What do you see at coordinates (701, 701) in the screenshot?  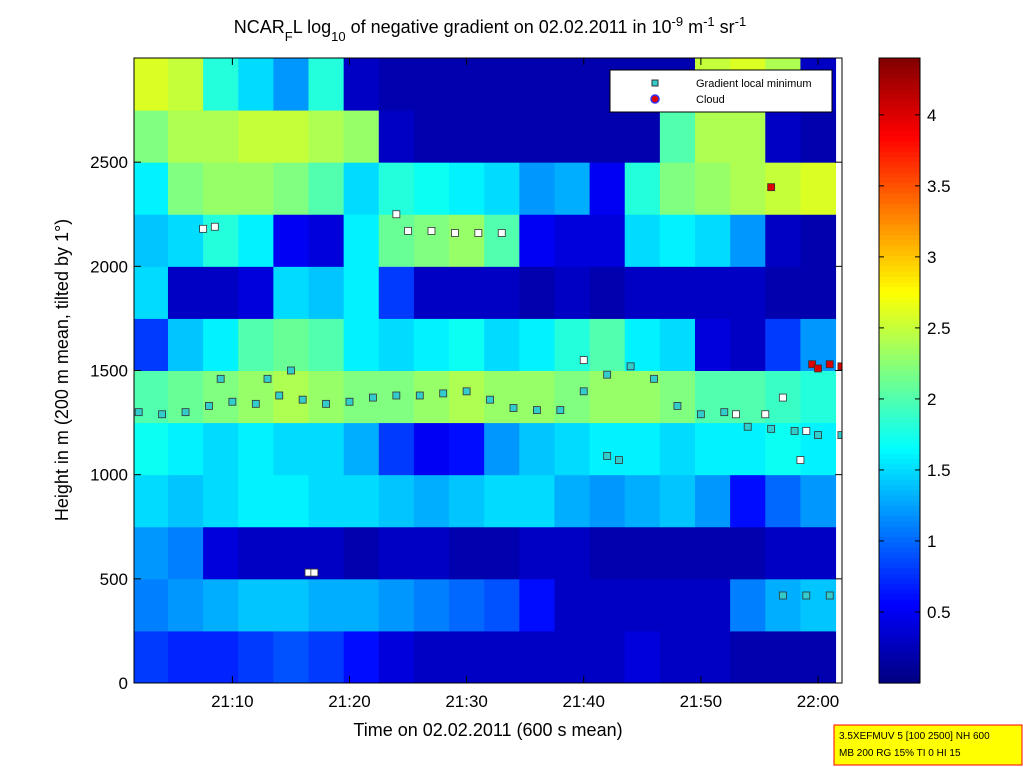 I see `x-tick-label: 21:50` at bounding box center [701, 701].